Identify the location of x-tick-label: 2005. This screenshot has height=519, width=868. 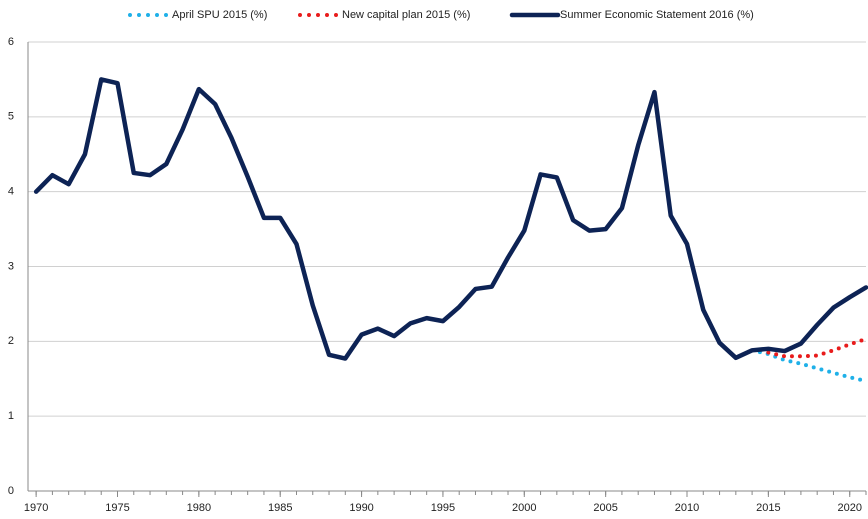
(605, 508).